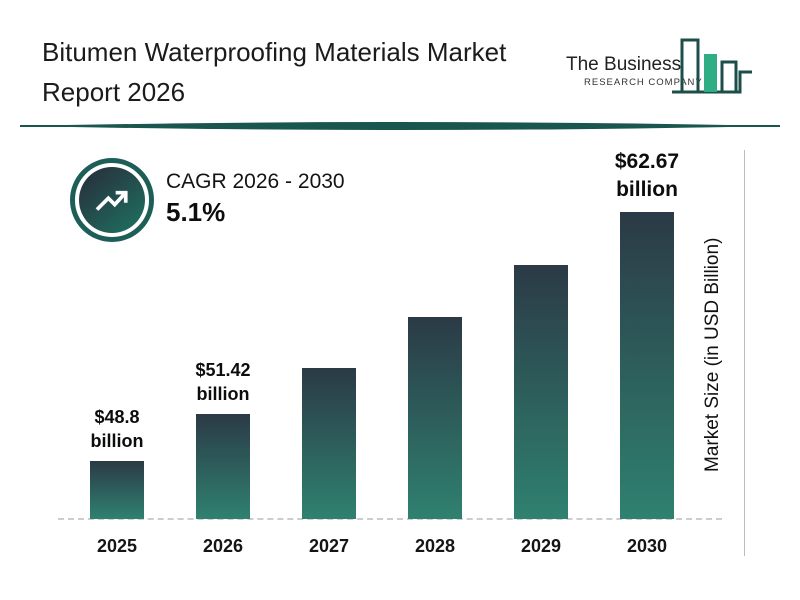 The height and width of the screenshot is (600, 800). What do you see at coordinates (400, 126) in the screenshot?
I see `divider-line` at bounding box center [400, 126].